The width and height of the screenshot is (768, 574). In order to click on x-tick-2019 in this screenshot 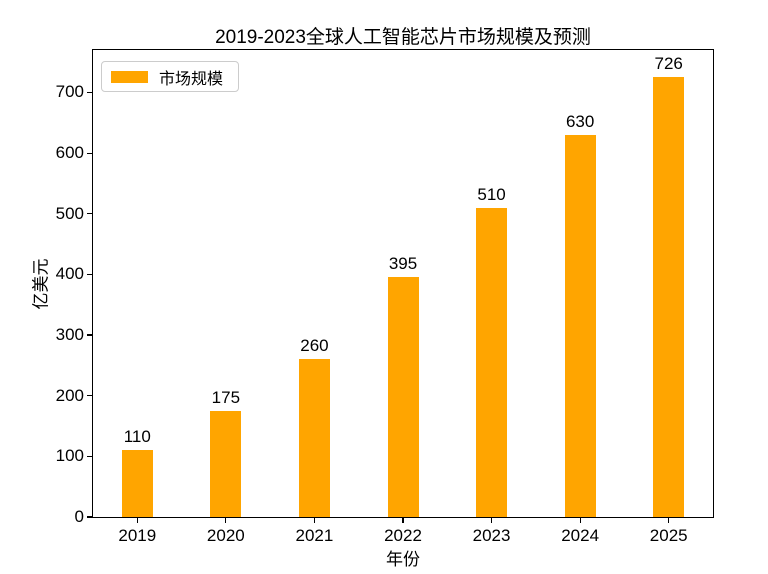, I will do `click(137, 520)`.